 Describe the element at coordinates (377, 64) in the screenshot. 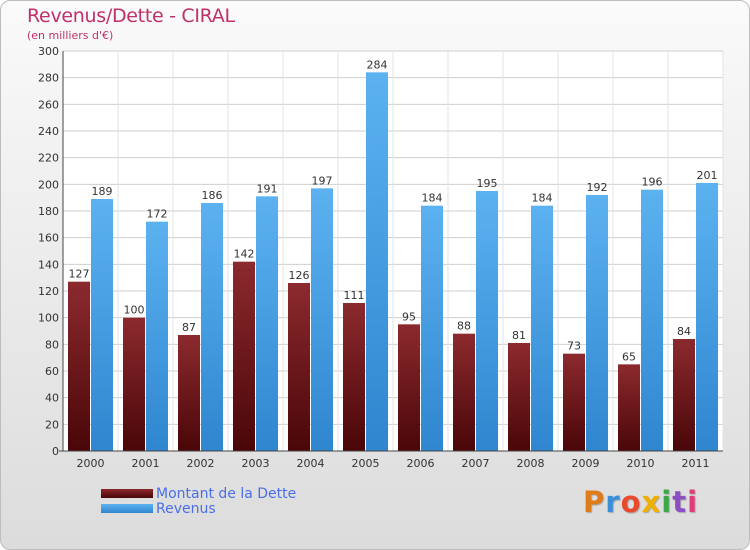

I see `data-label-revenus: 284` at that location.